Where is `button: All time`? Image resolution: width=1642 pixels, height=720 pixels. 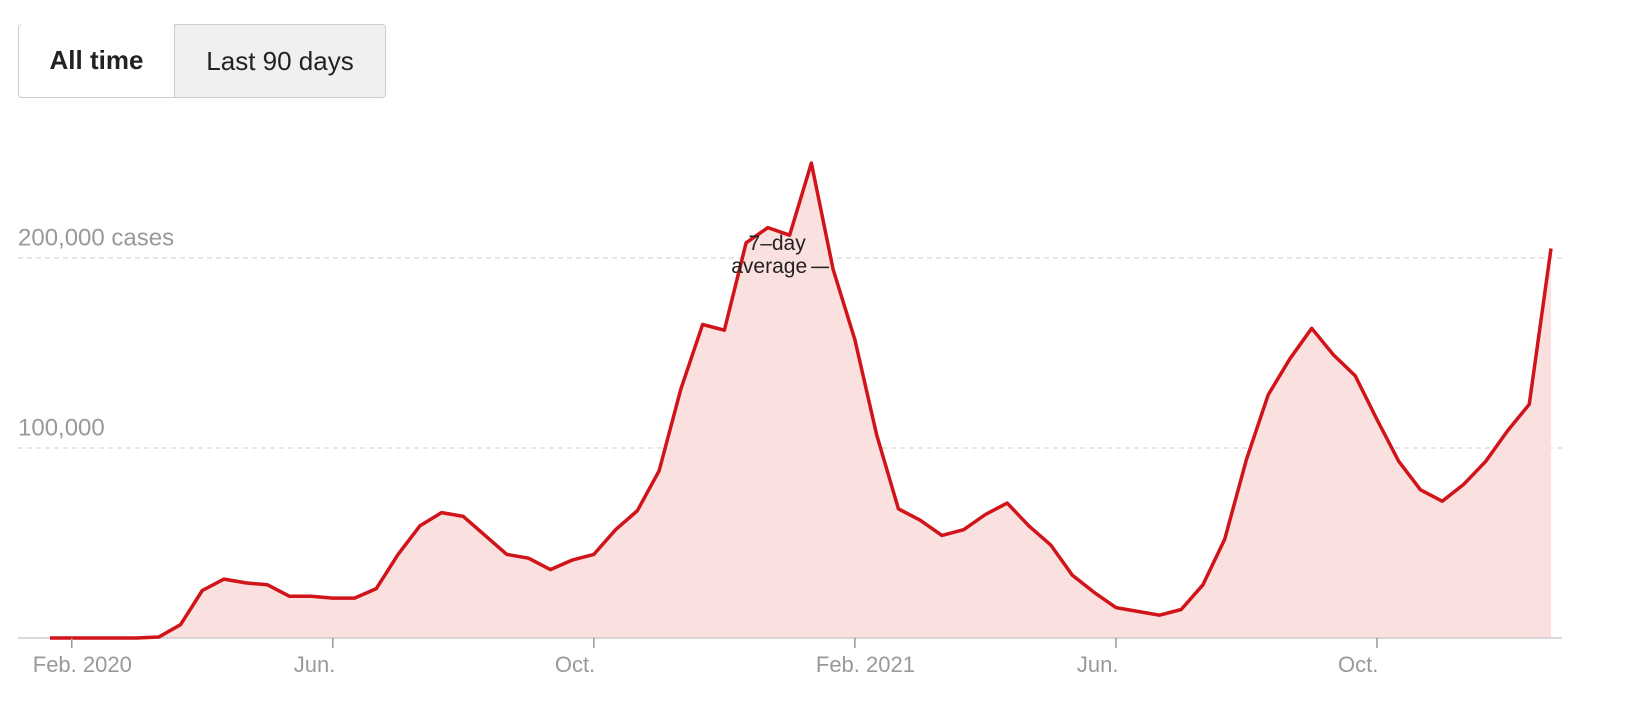 button: All time is located at coordinates (96, 60).